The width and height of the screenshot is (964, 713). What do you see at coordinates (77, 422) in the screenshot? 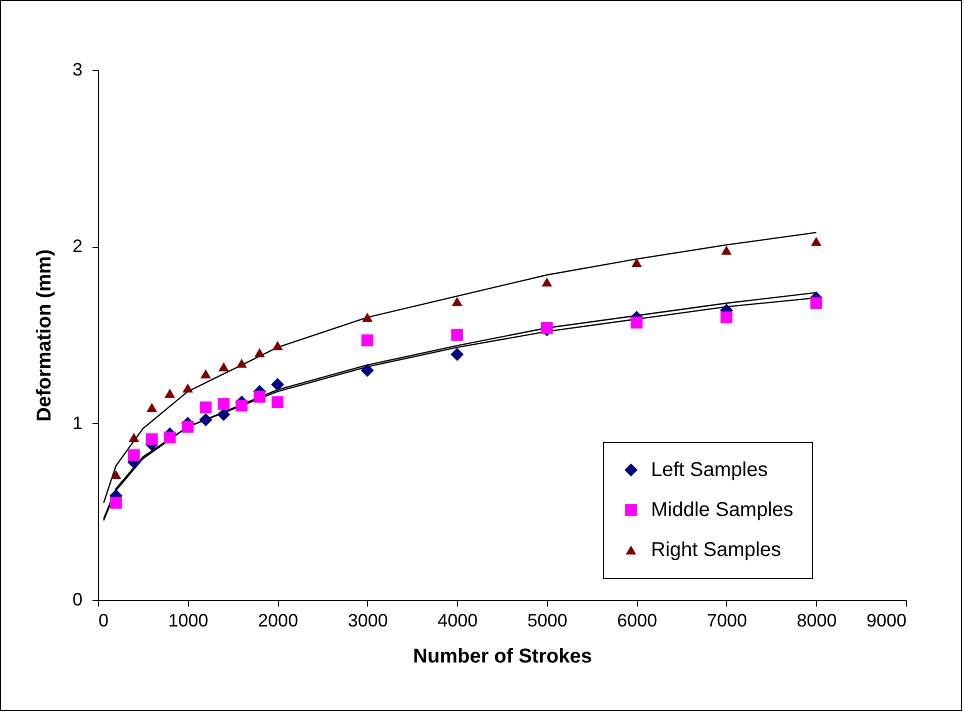
I see `y-tick-label: 1` at bounding box center [77, 422].